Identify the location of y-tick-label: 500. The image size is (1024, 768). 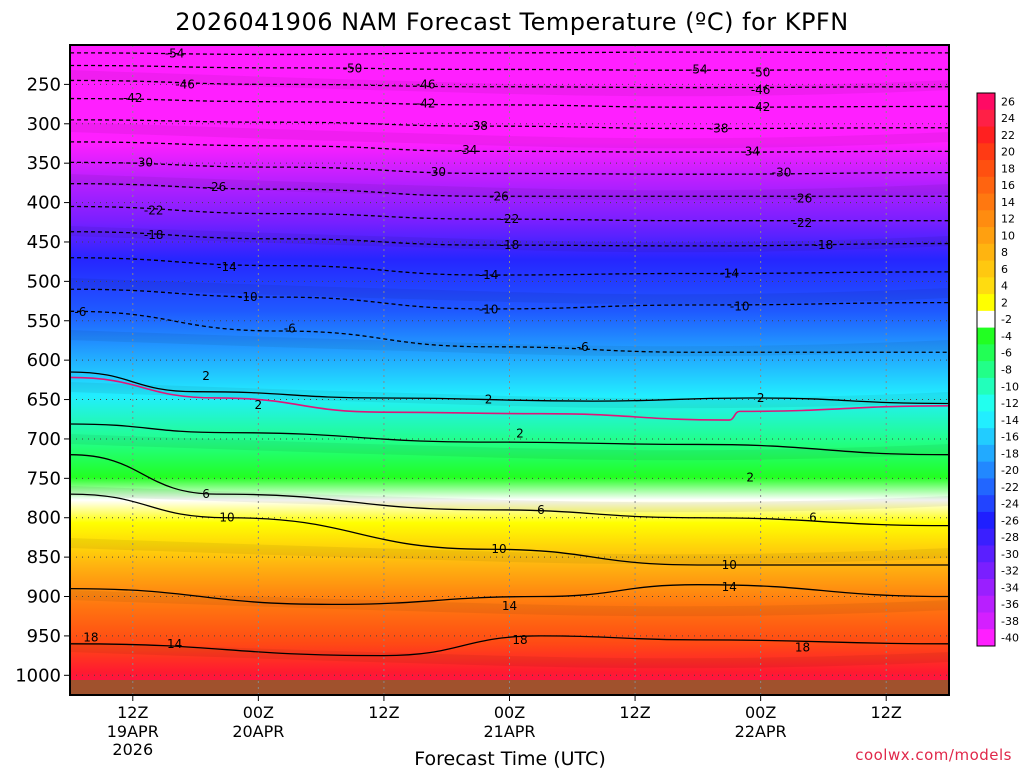
(44, 281).